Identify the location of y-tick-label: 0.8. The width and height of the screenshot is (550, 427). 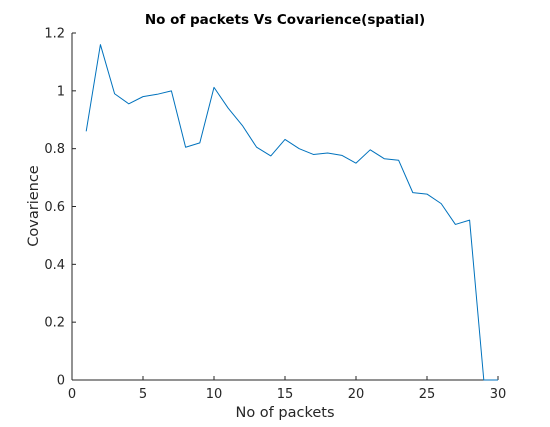
(54, 149).